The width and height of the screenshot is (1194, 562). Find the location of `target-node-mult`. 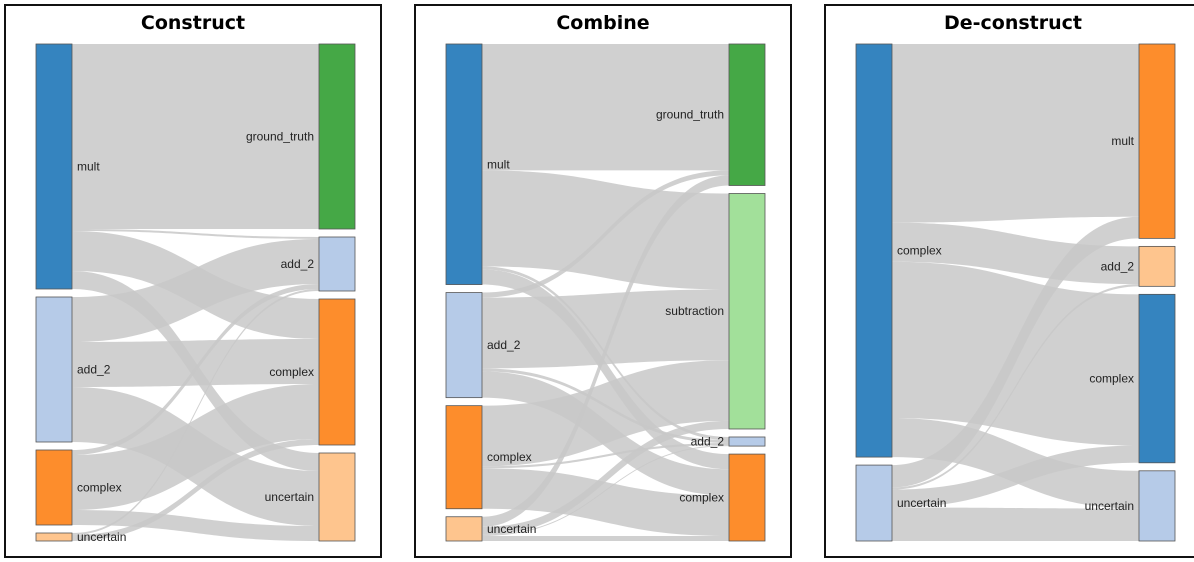

target-node-mult is located at coordinates (1157, 141).